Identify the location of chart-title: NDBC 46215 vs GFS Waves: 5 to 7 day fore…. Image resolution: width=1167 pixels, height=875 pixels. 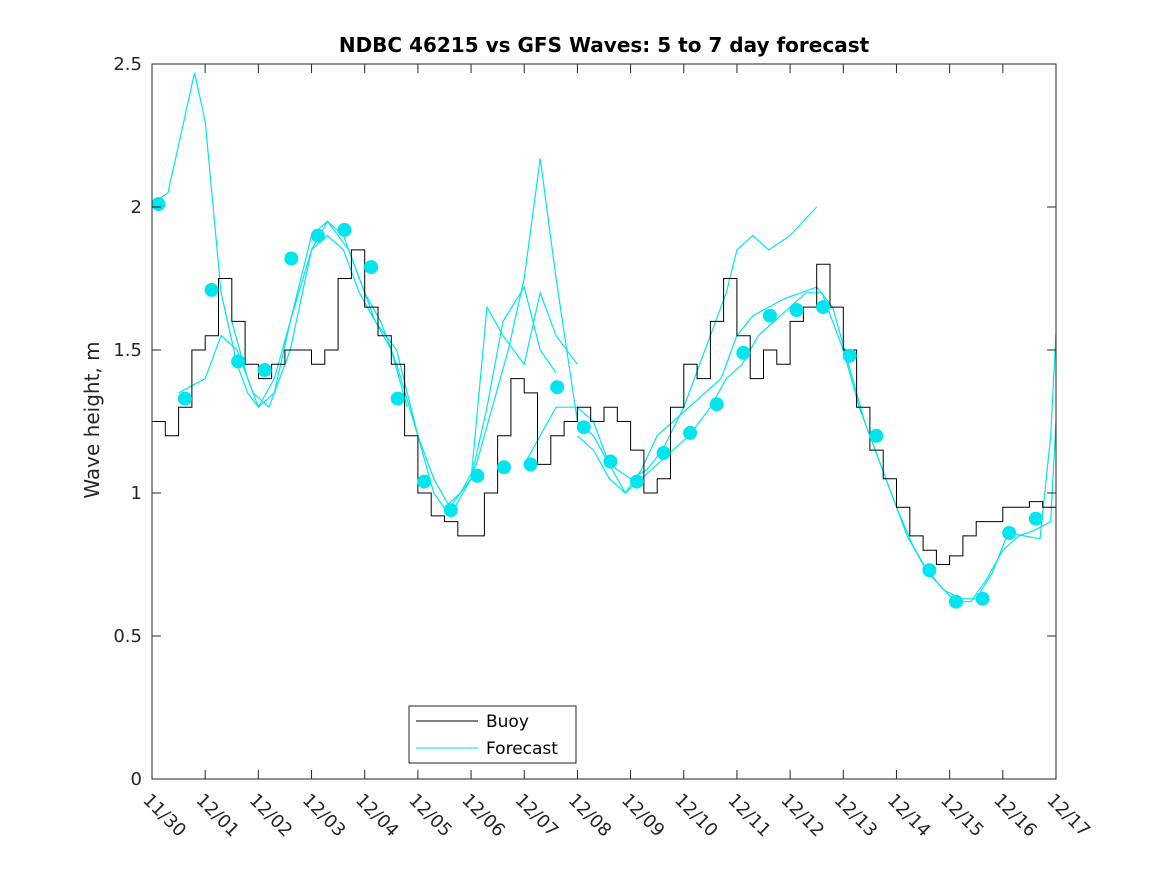
(604, 45).